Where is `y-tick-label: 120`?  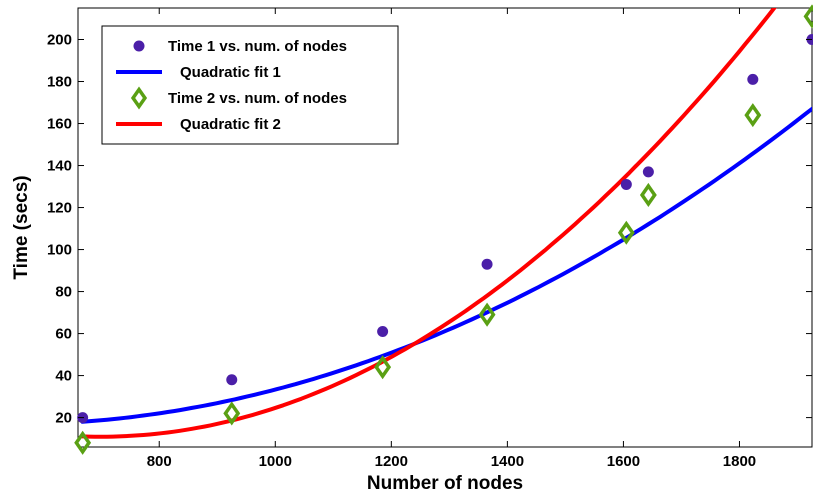
y-tick-label: 120 is located at coordinates (59, 208).